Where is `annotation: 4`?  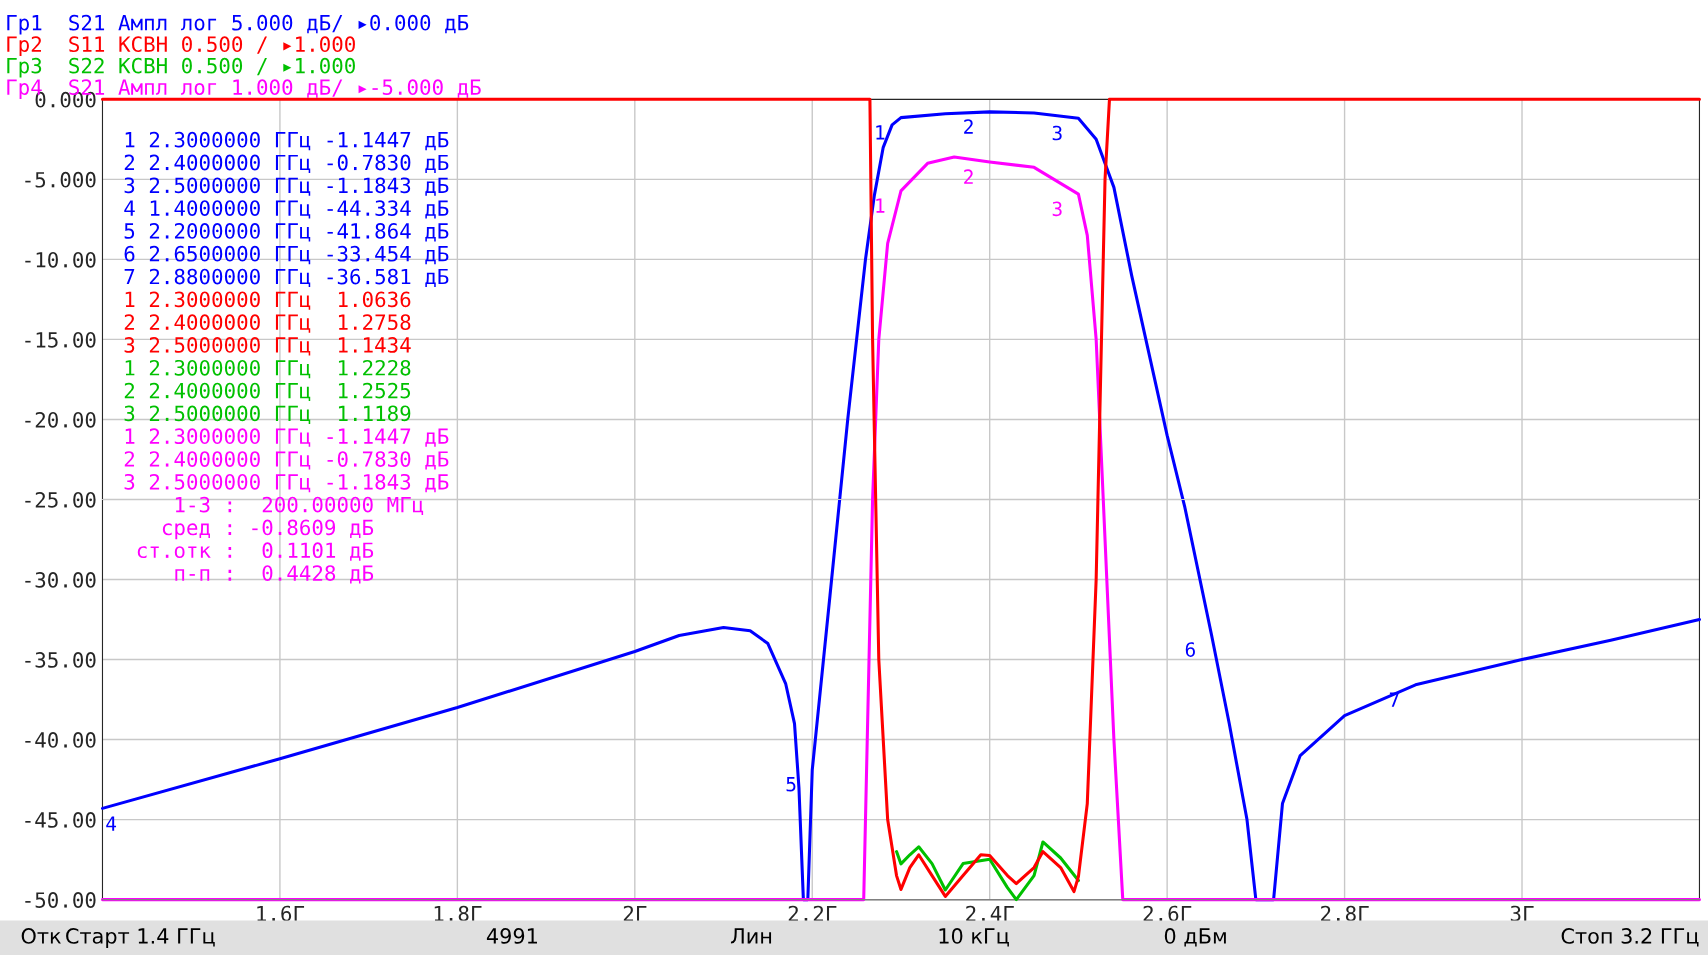 annotation: 4 is located at coordinates (111, 823).